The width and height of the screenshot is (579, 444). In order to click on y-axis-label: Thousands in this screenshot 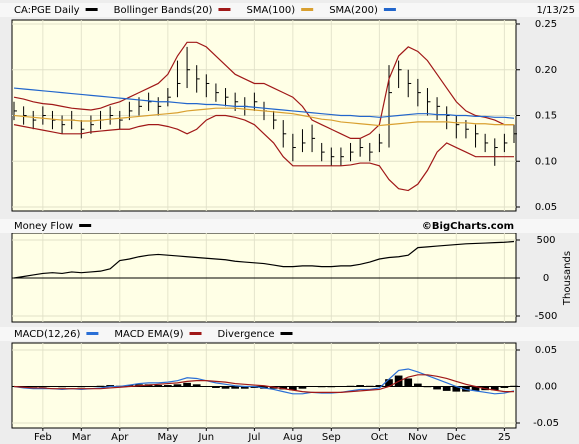, I will do `click(567, 278)`.